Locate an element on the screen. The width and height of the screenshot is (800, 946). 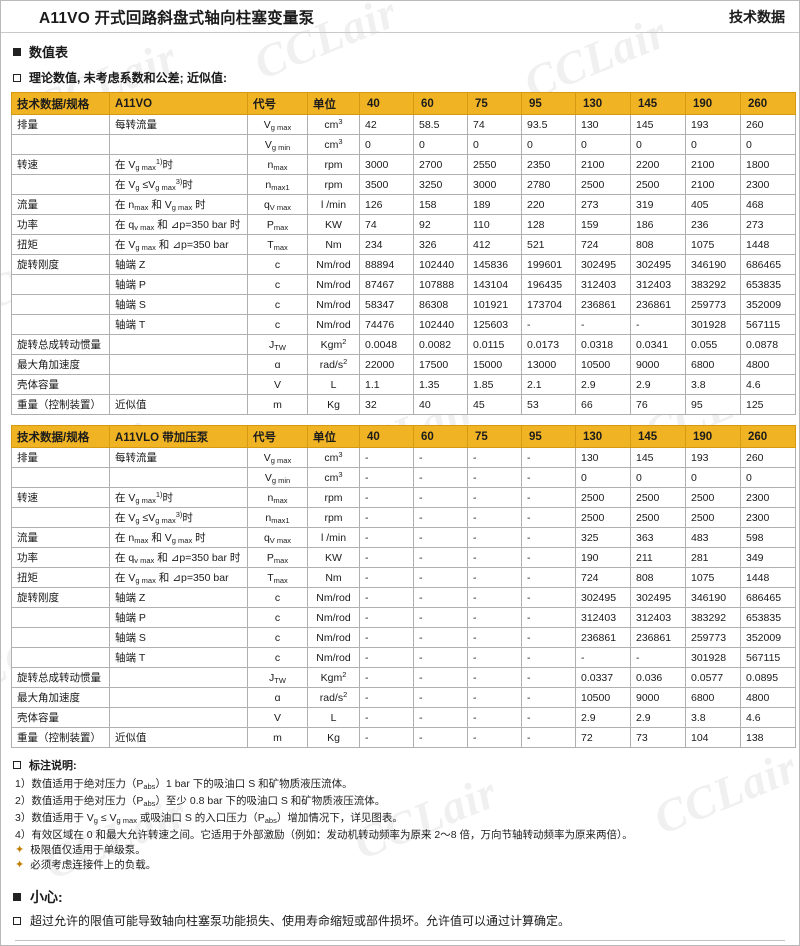
row-unit: Nm is located at coordinates (333, 577).